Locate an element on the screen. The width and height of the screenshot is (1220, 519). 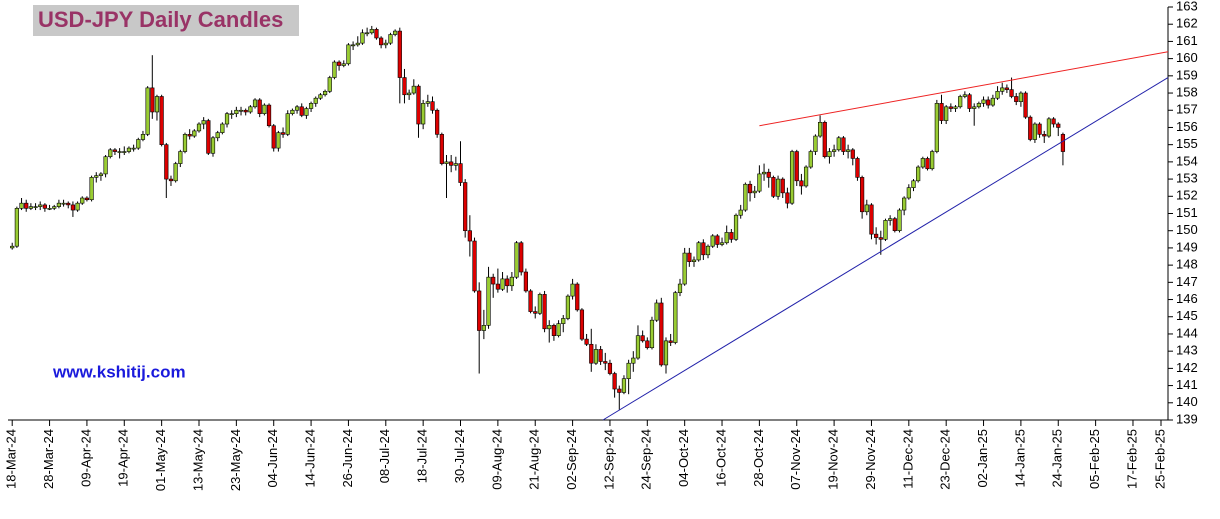
y-tick-label: 163 is located at coordinates (1187, 6).